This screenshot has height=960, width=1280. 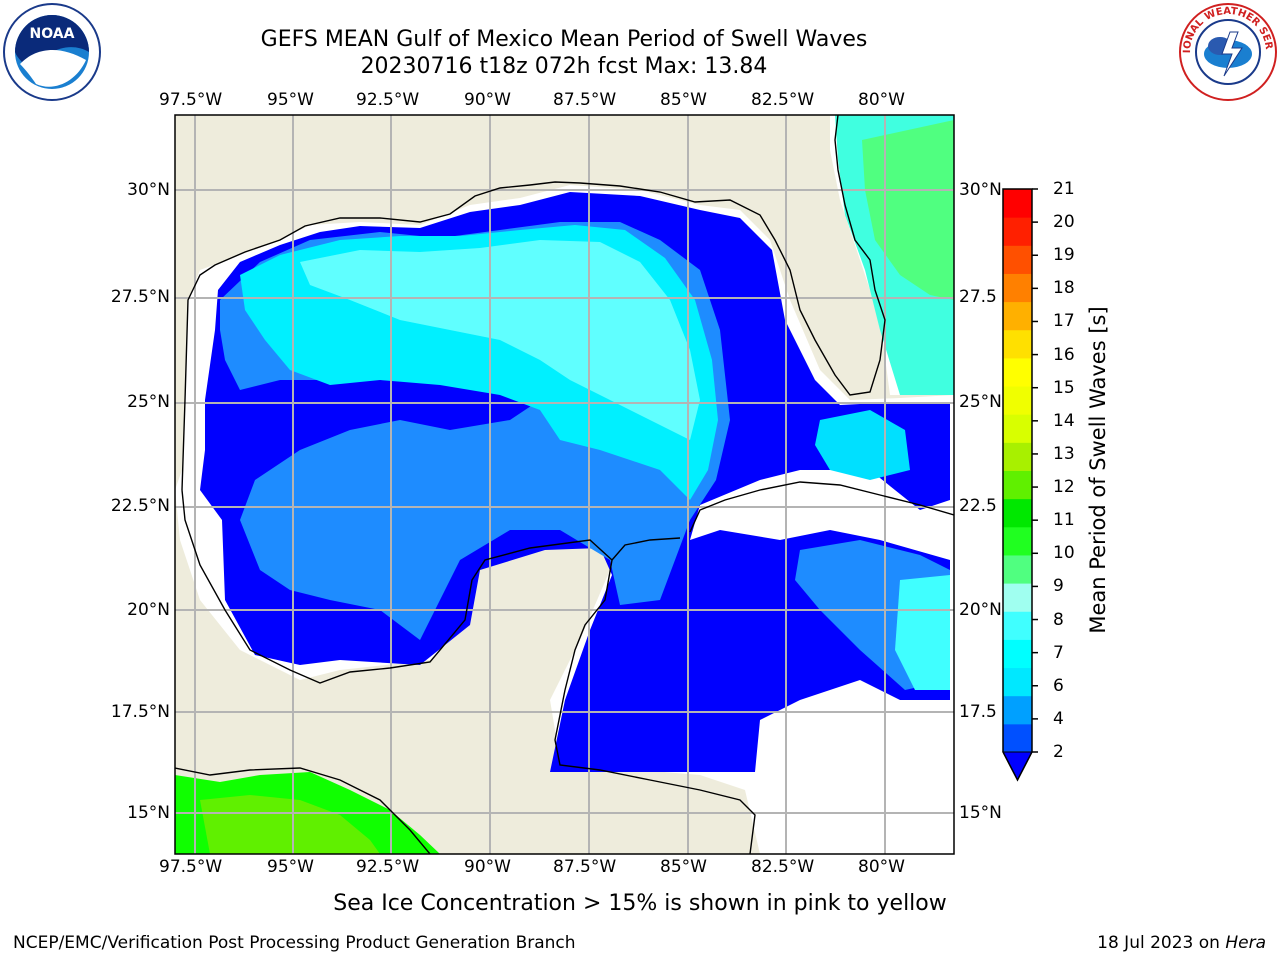 What do you see at coordinates (1058, 718) in the screenshot?
I see `colorbar-tick-label: 4` at bounding box center [1058, 718].